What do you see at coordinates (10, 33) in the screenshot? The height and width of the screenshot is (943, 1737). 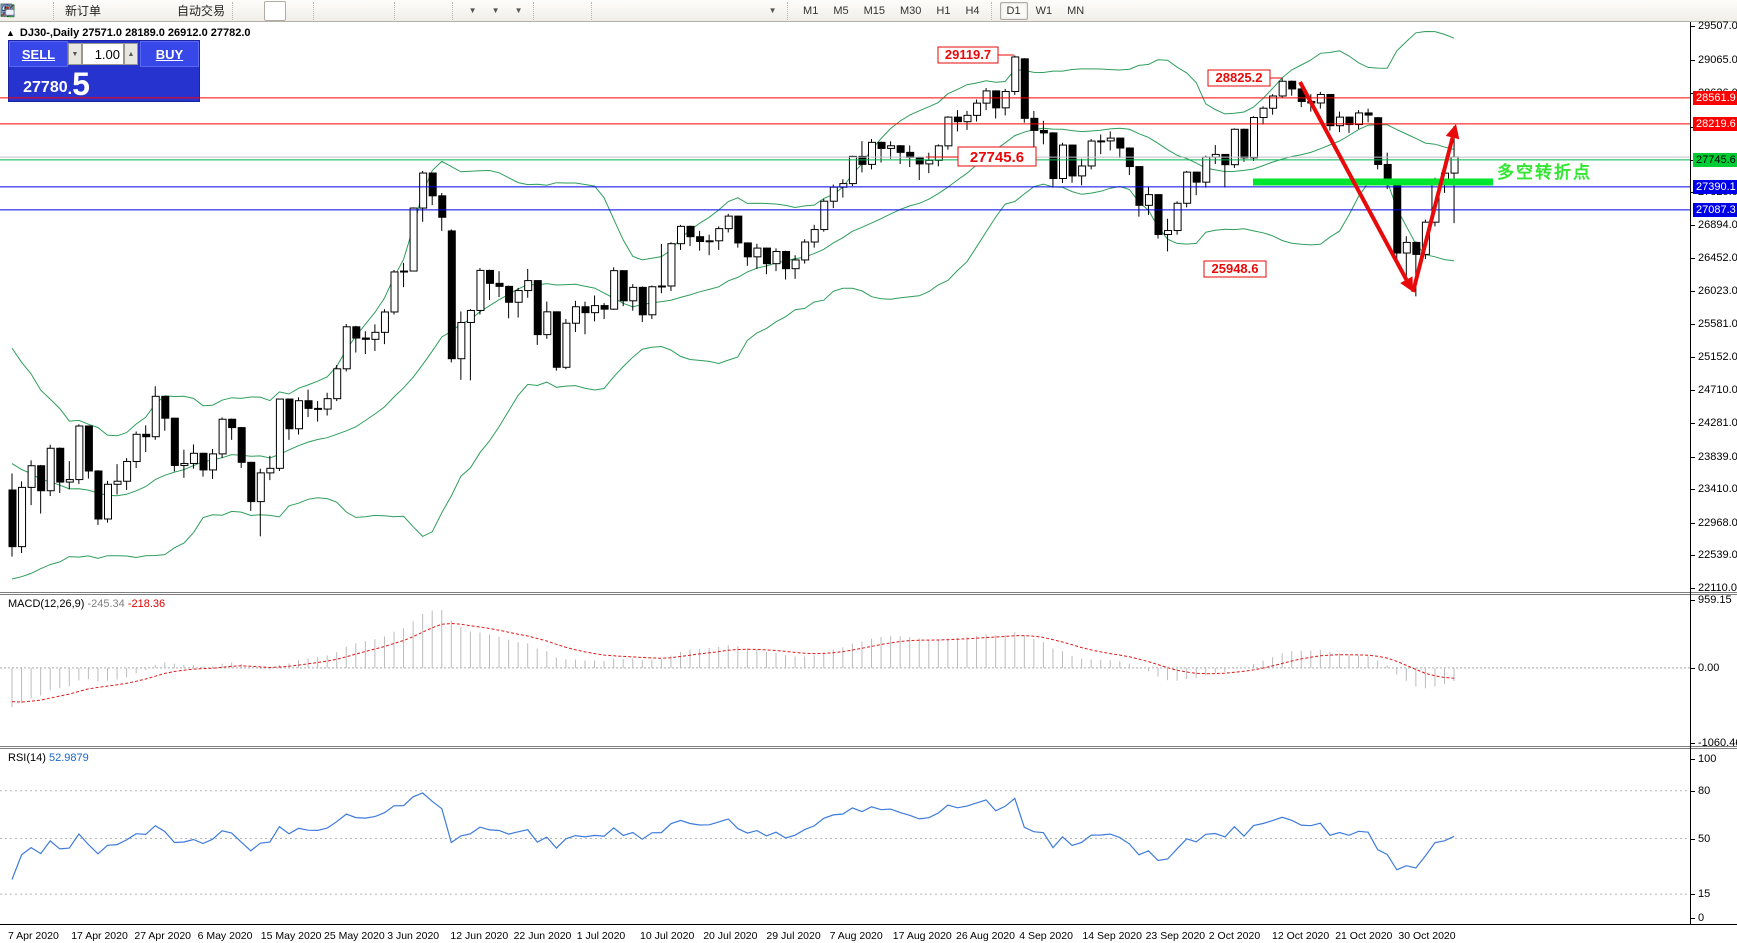 I see `collapse-panel-icon: ▲` at bounding box center [10, 33].